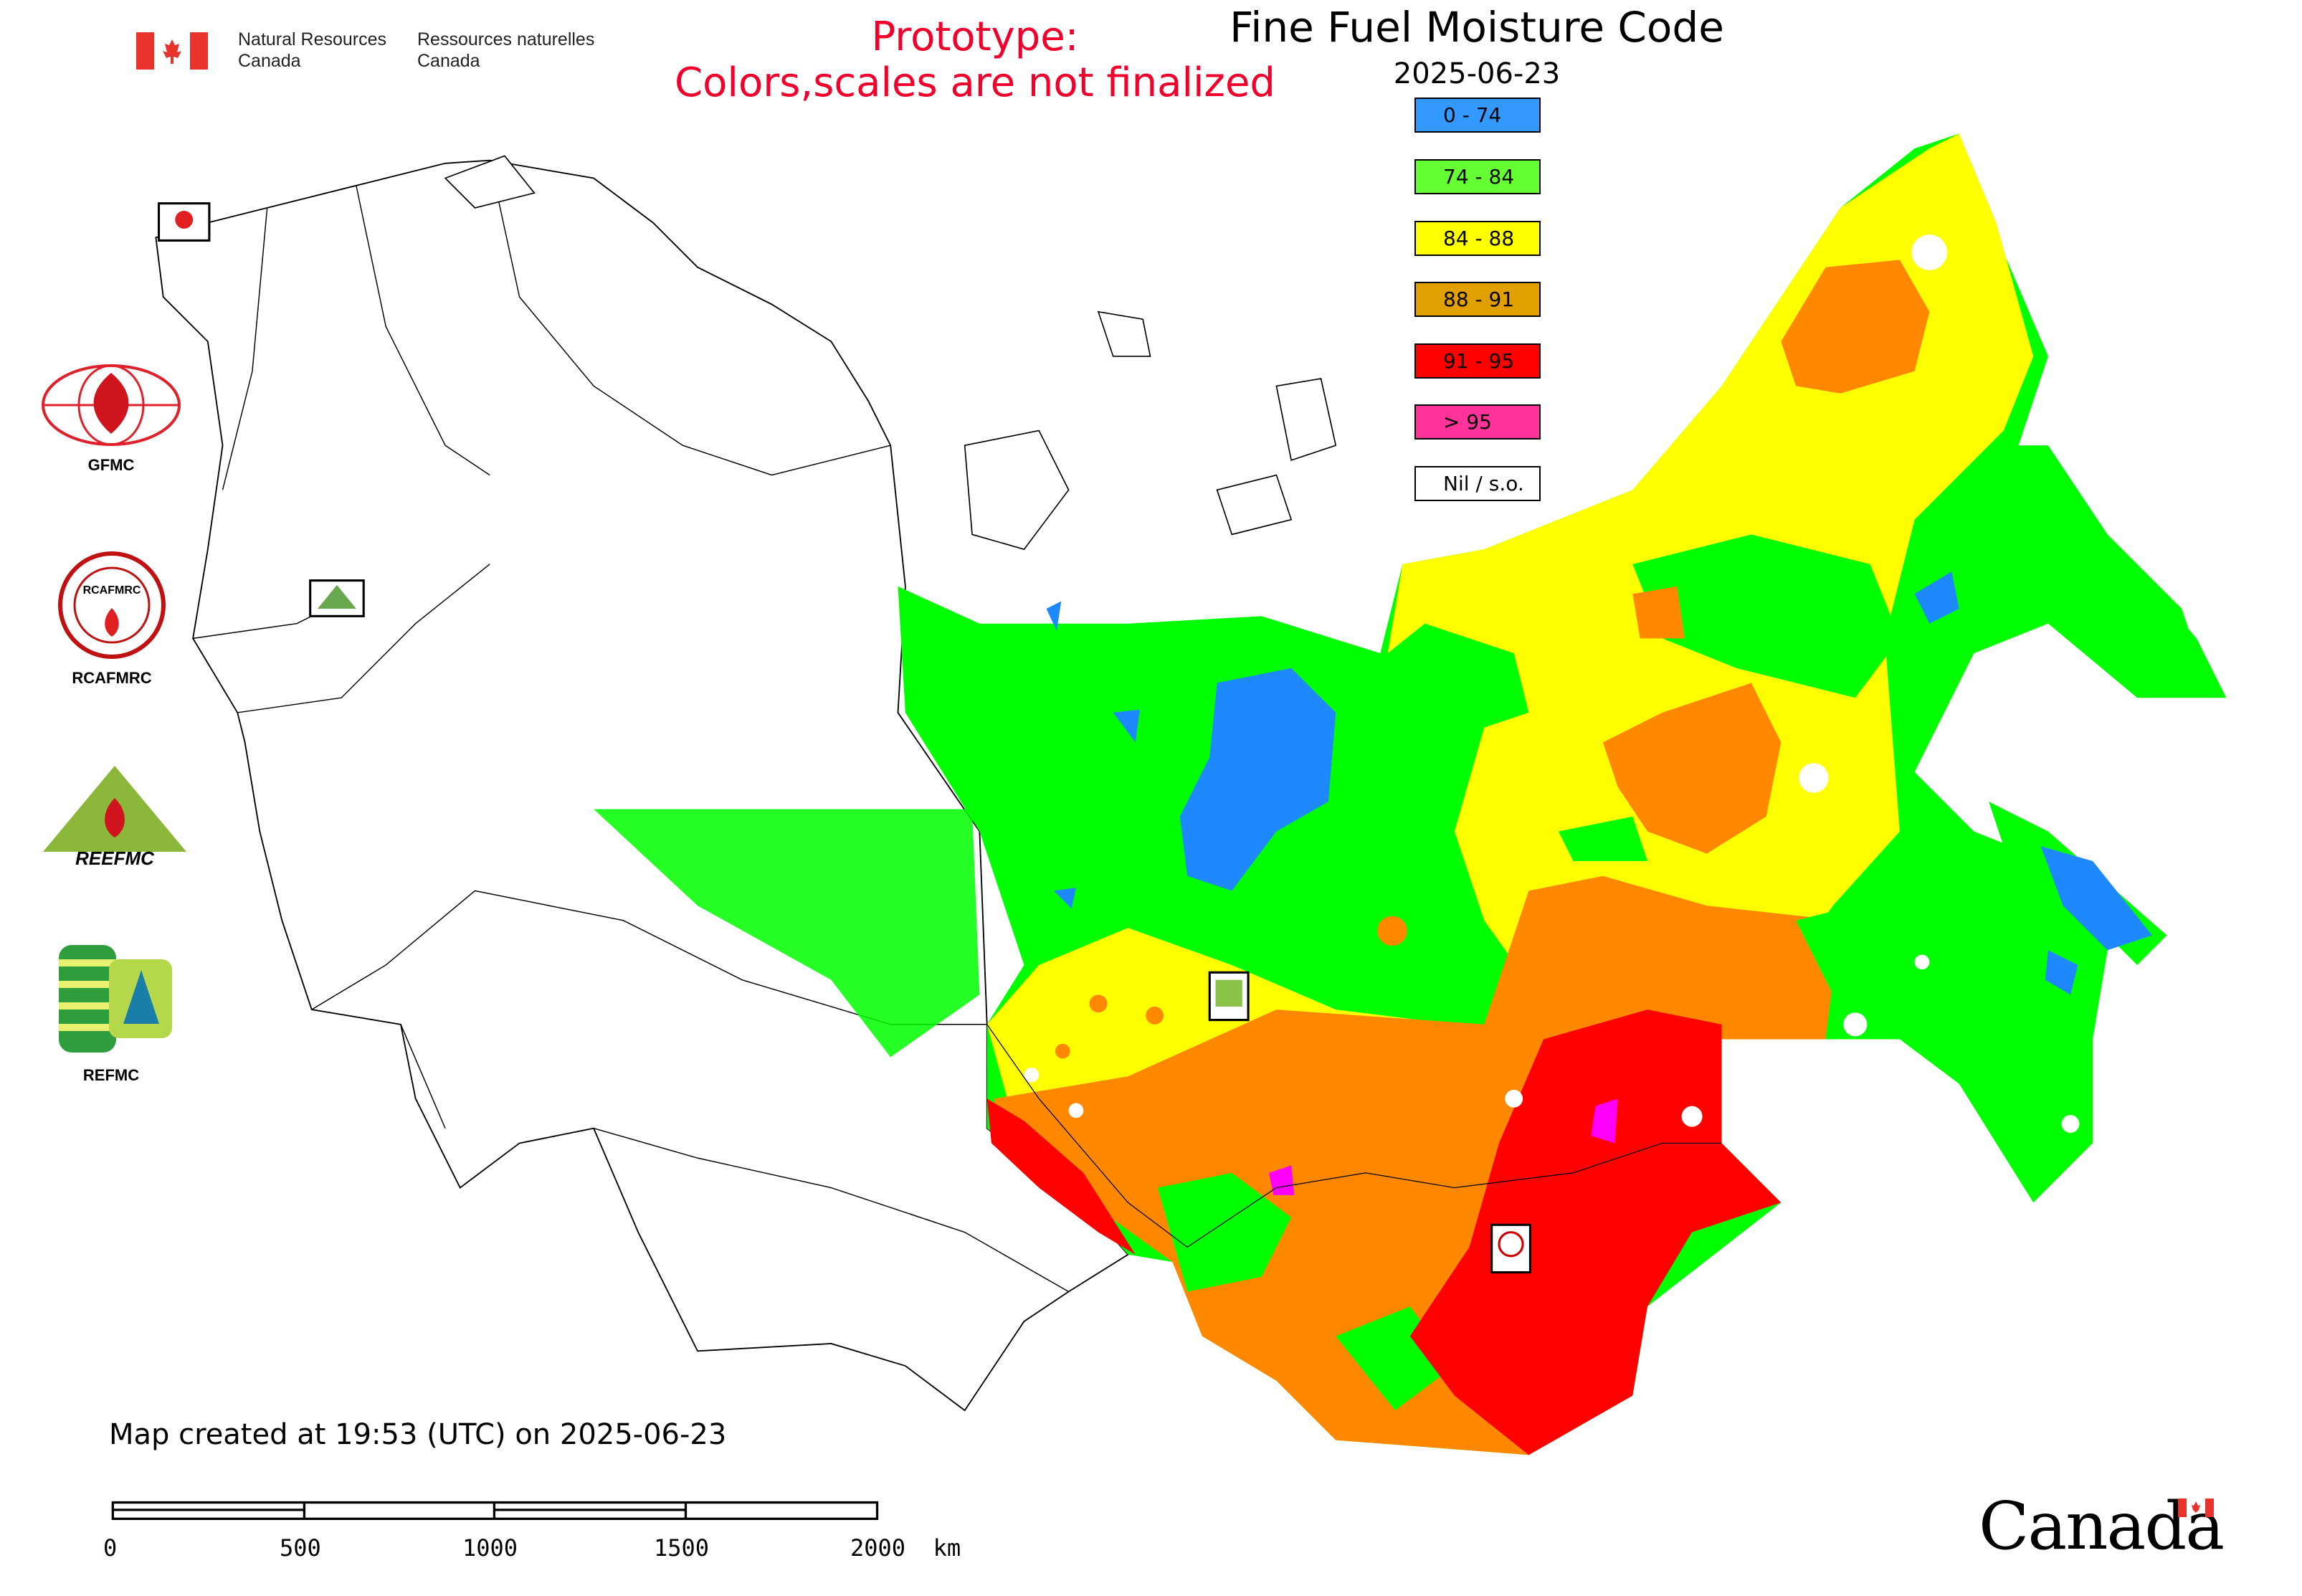 This screenshot has width=2302, height=1596. I want to click on orange-spots, so click(1231, 987).